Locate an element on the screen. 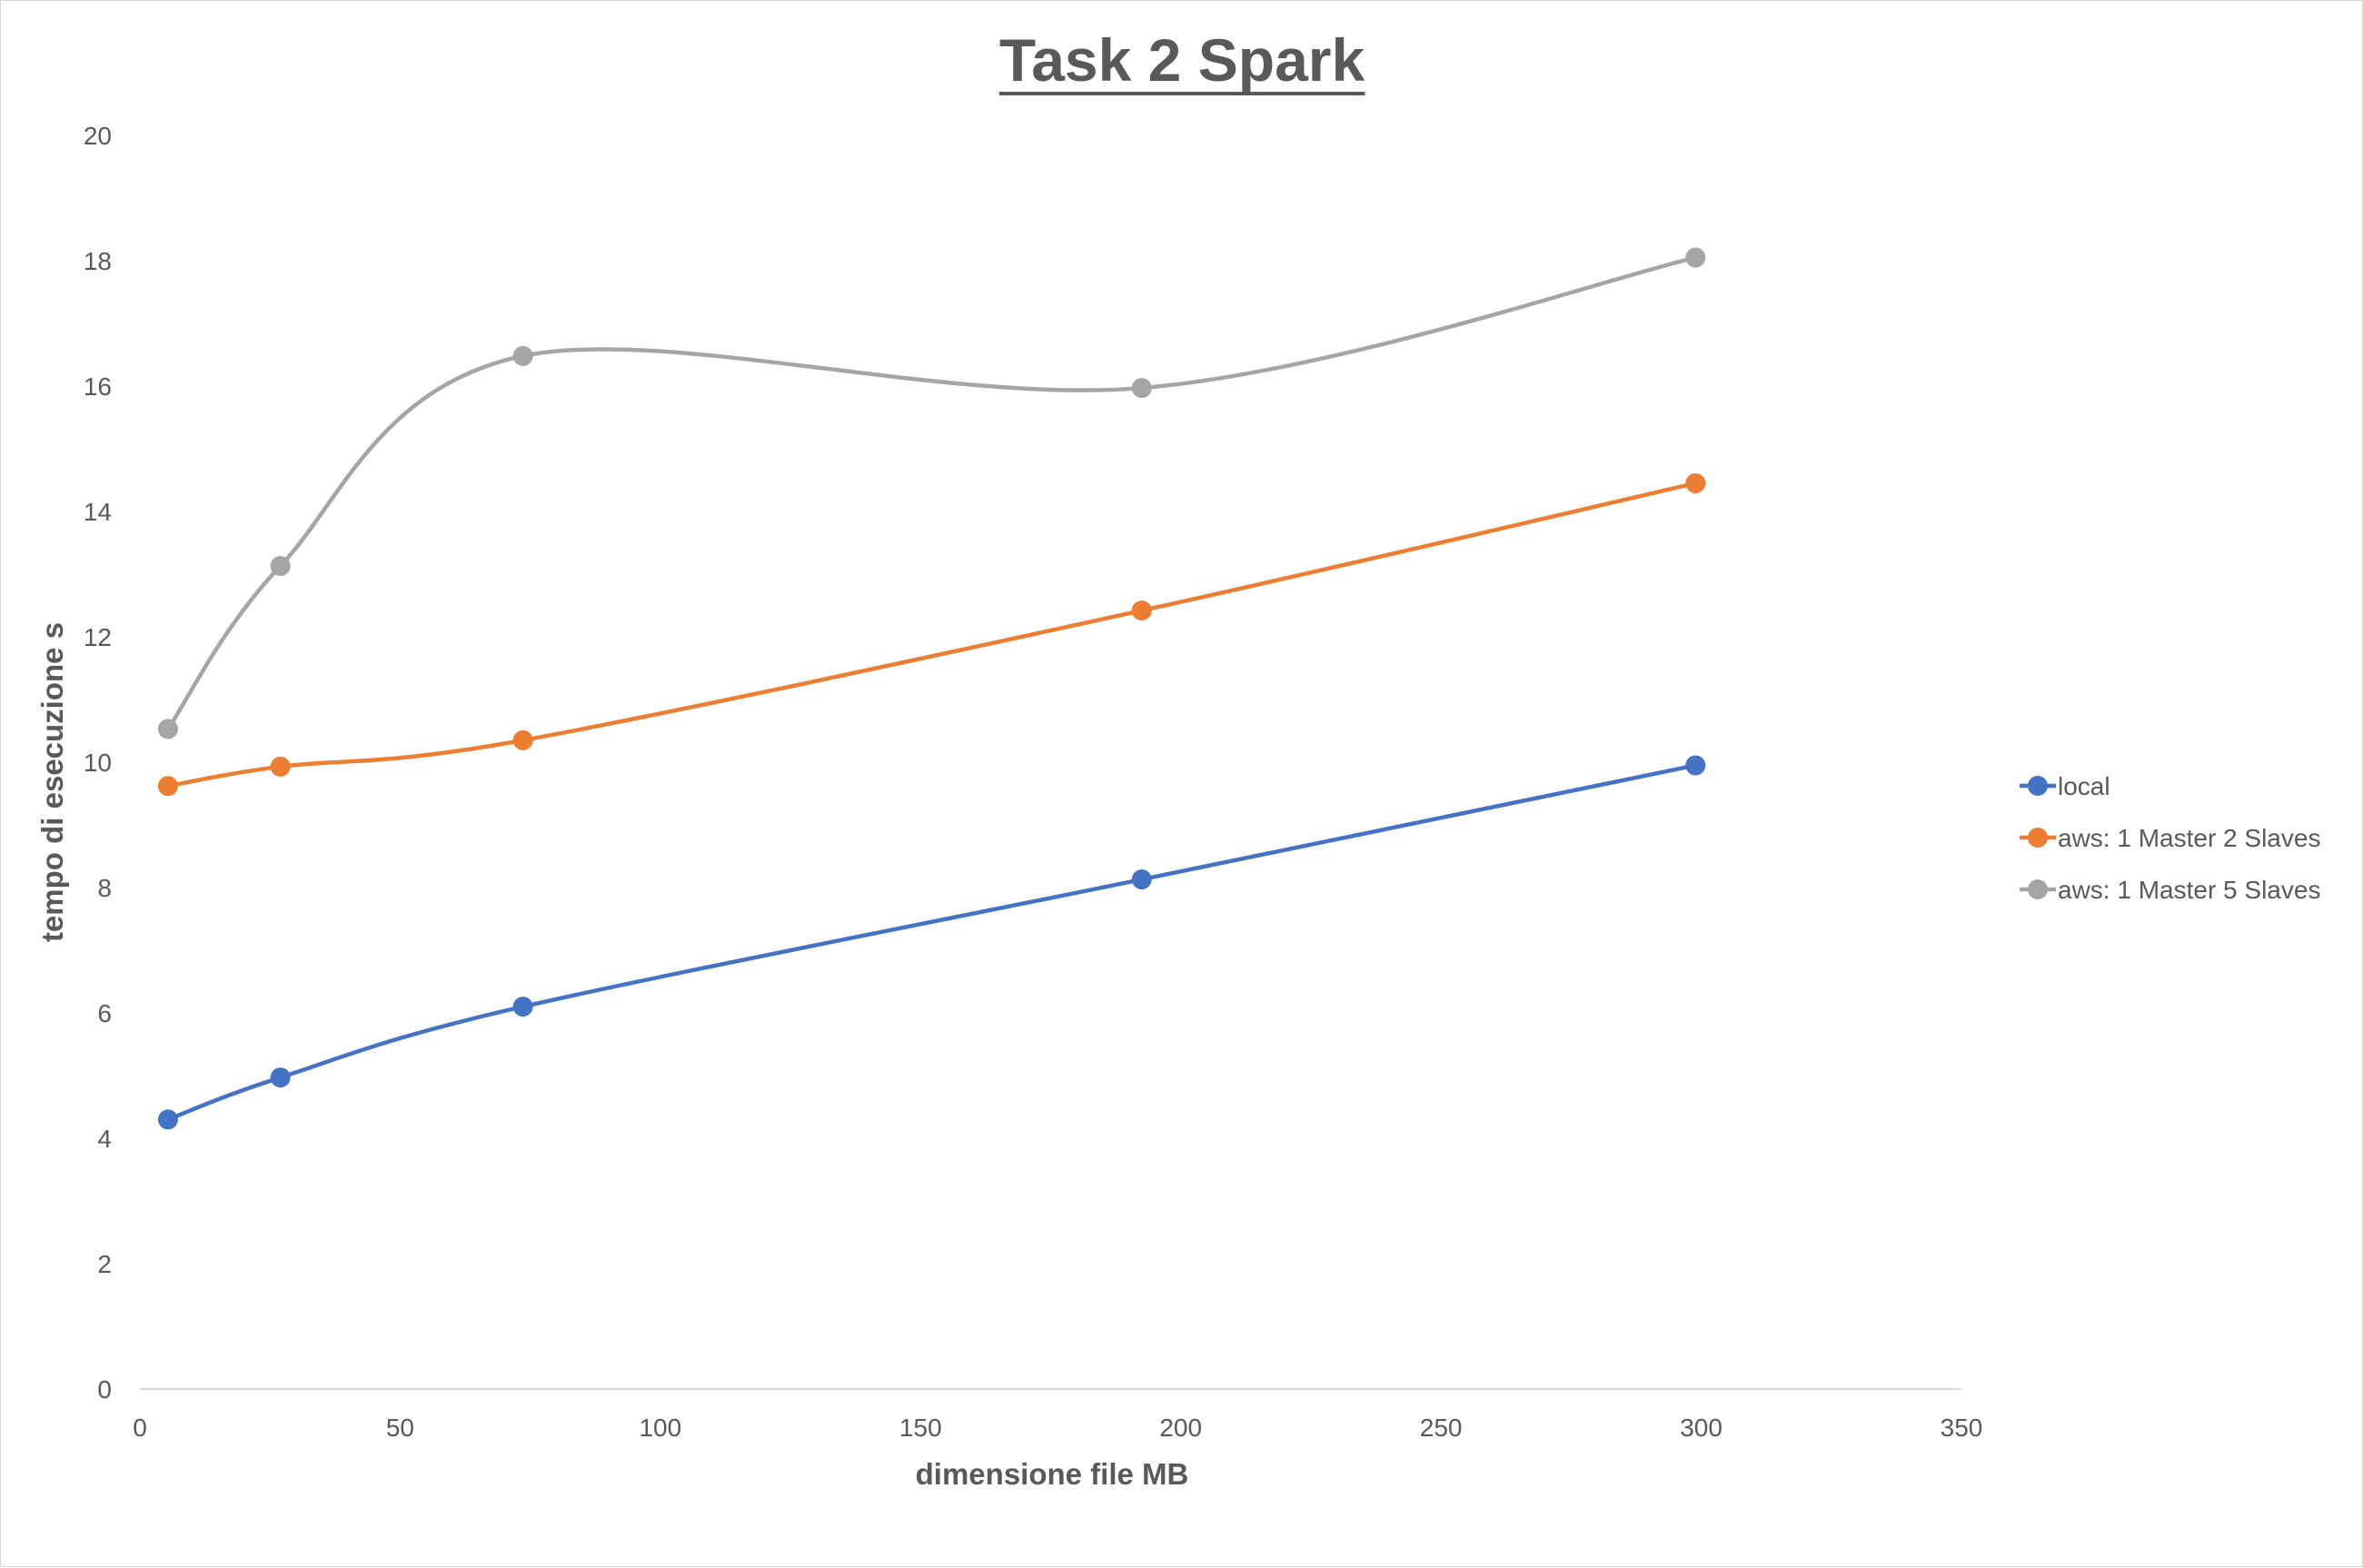 The image size is (2363, 1568). y-tick-label: 14 is located at coordinates (98, 512).